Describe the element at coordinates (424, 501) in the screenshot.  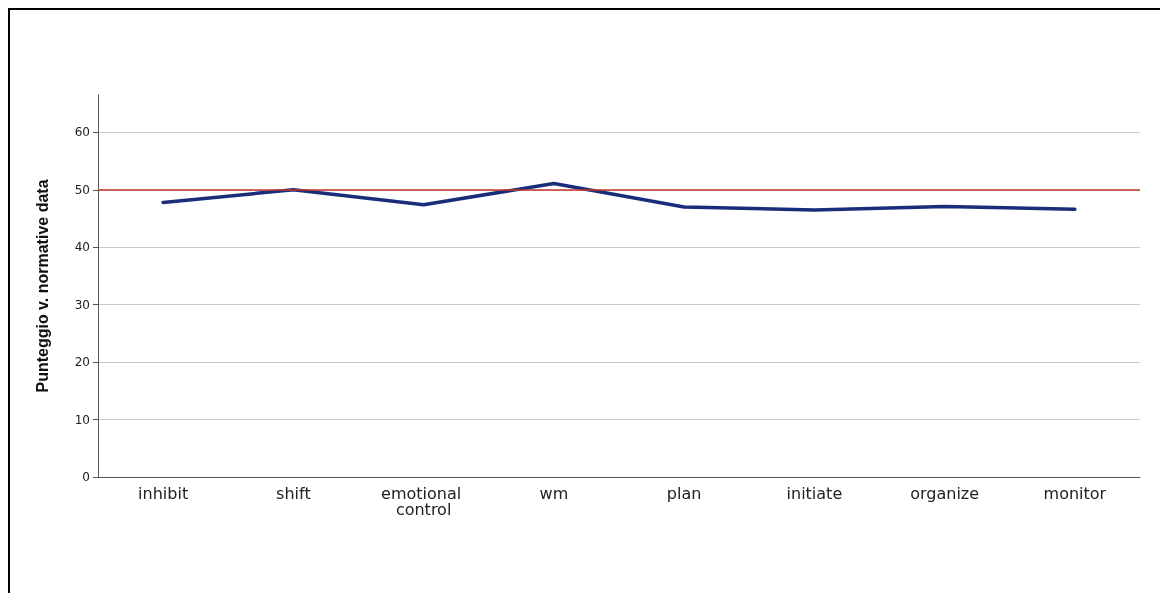
I see `x-tick-label: emotional control` at that location.